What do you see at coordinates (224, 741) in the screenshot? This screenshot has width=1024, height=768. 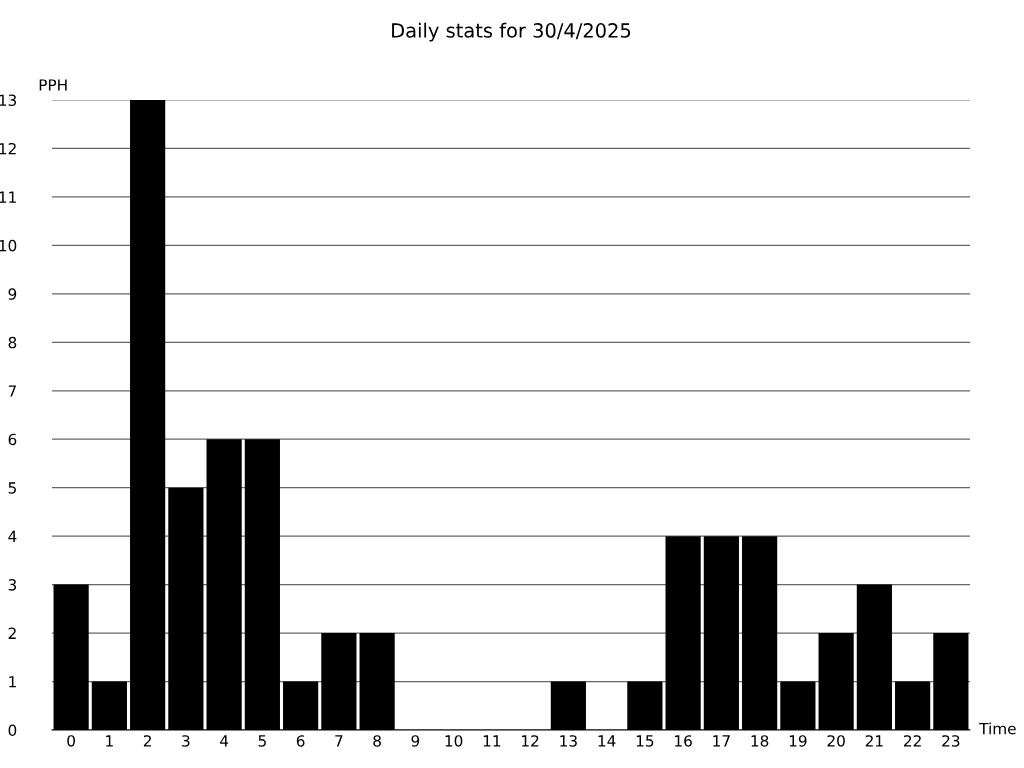 I see `x-tick-label: 4` at bounding box center [224, 741].